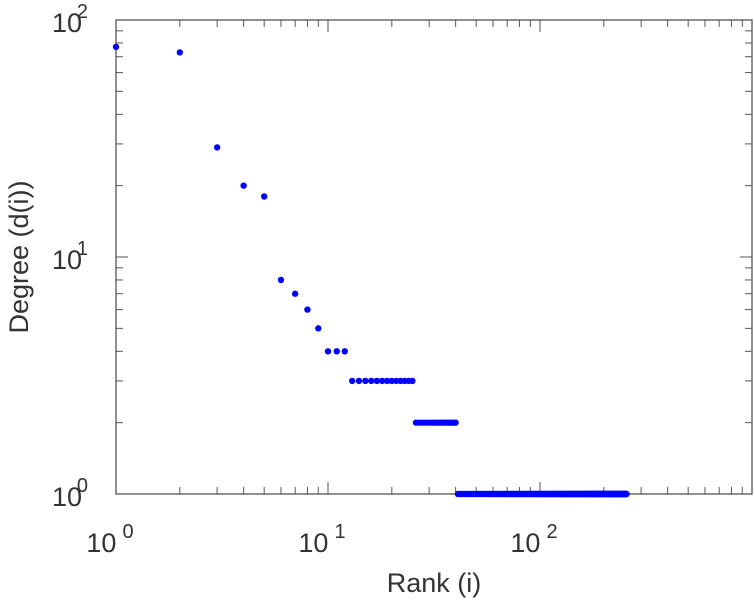 The width and height of the screenshot is (754, 605). I want to click on x-axis-label: Rank (i), so click(434, 583).